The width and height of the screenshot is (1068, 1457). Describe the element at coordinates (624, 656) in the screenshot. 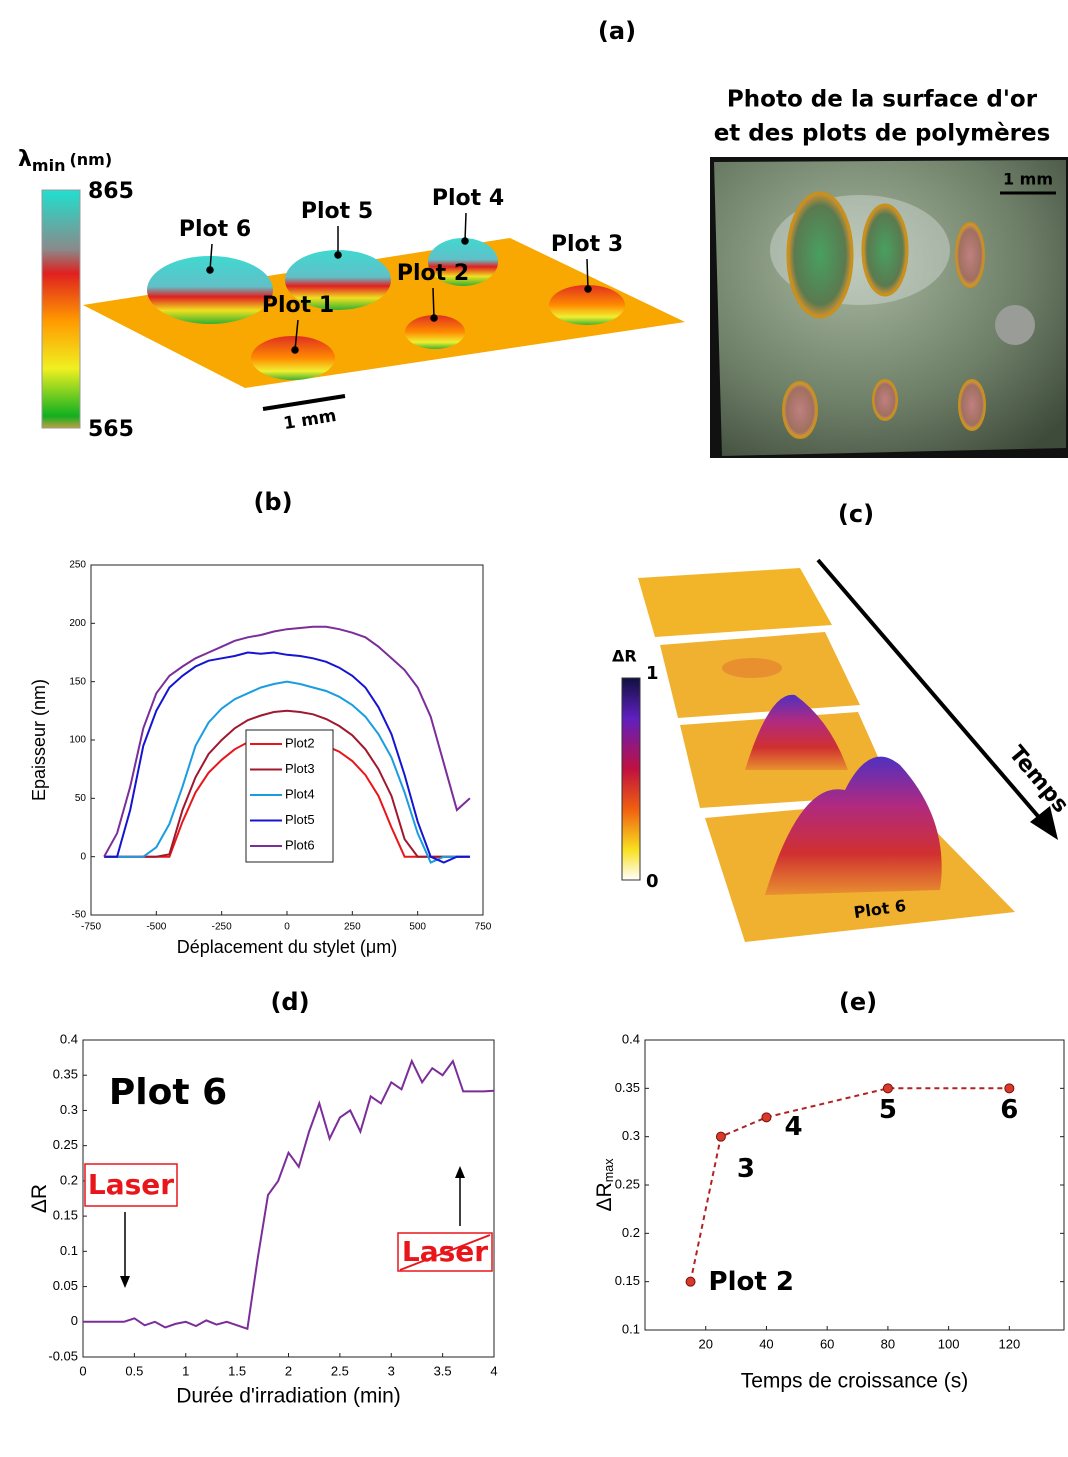

I see `colorbar-label: ΔR` at that location.